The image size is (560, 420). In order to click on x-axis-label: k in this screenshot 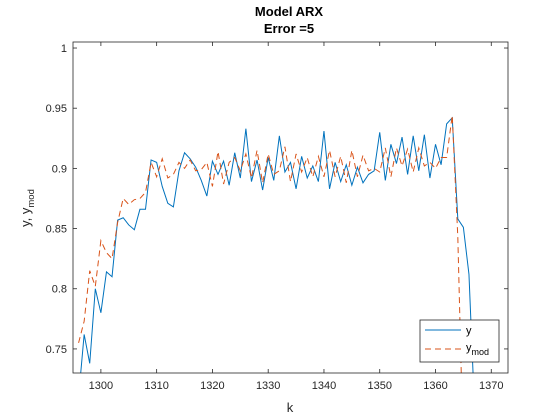, I will do `click(290, 407)`.